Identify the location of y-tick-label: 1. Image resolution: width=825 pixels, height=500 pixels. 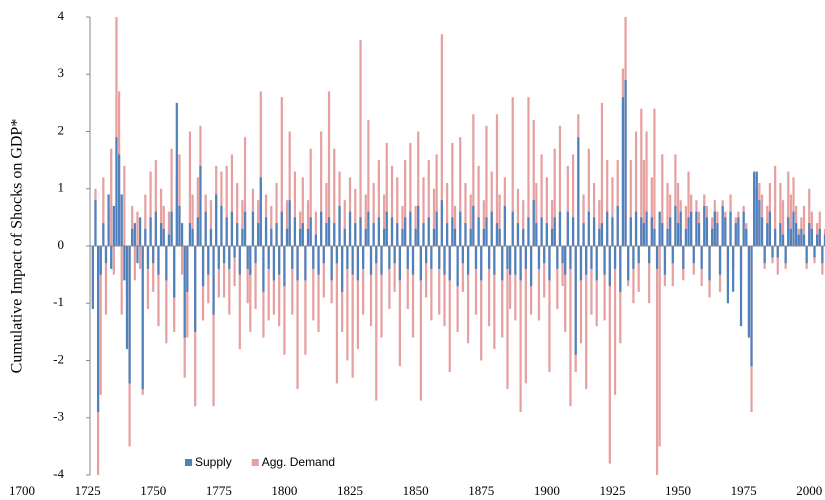
(61, 187).